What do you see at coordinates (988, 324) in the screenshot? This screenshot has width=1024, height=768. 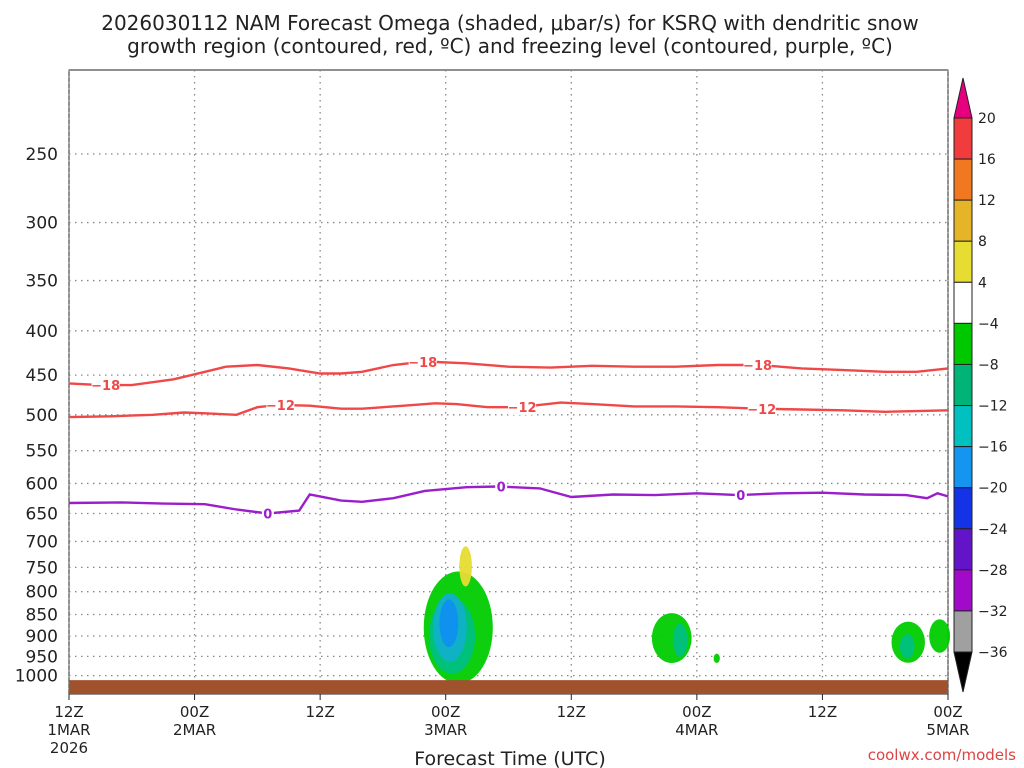 I see `colorbar-label: −4` at bounding box center [988, 324].